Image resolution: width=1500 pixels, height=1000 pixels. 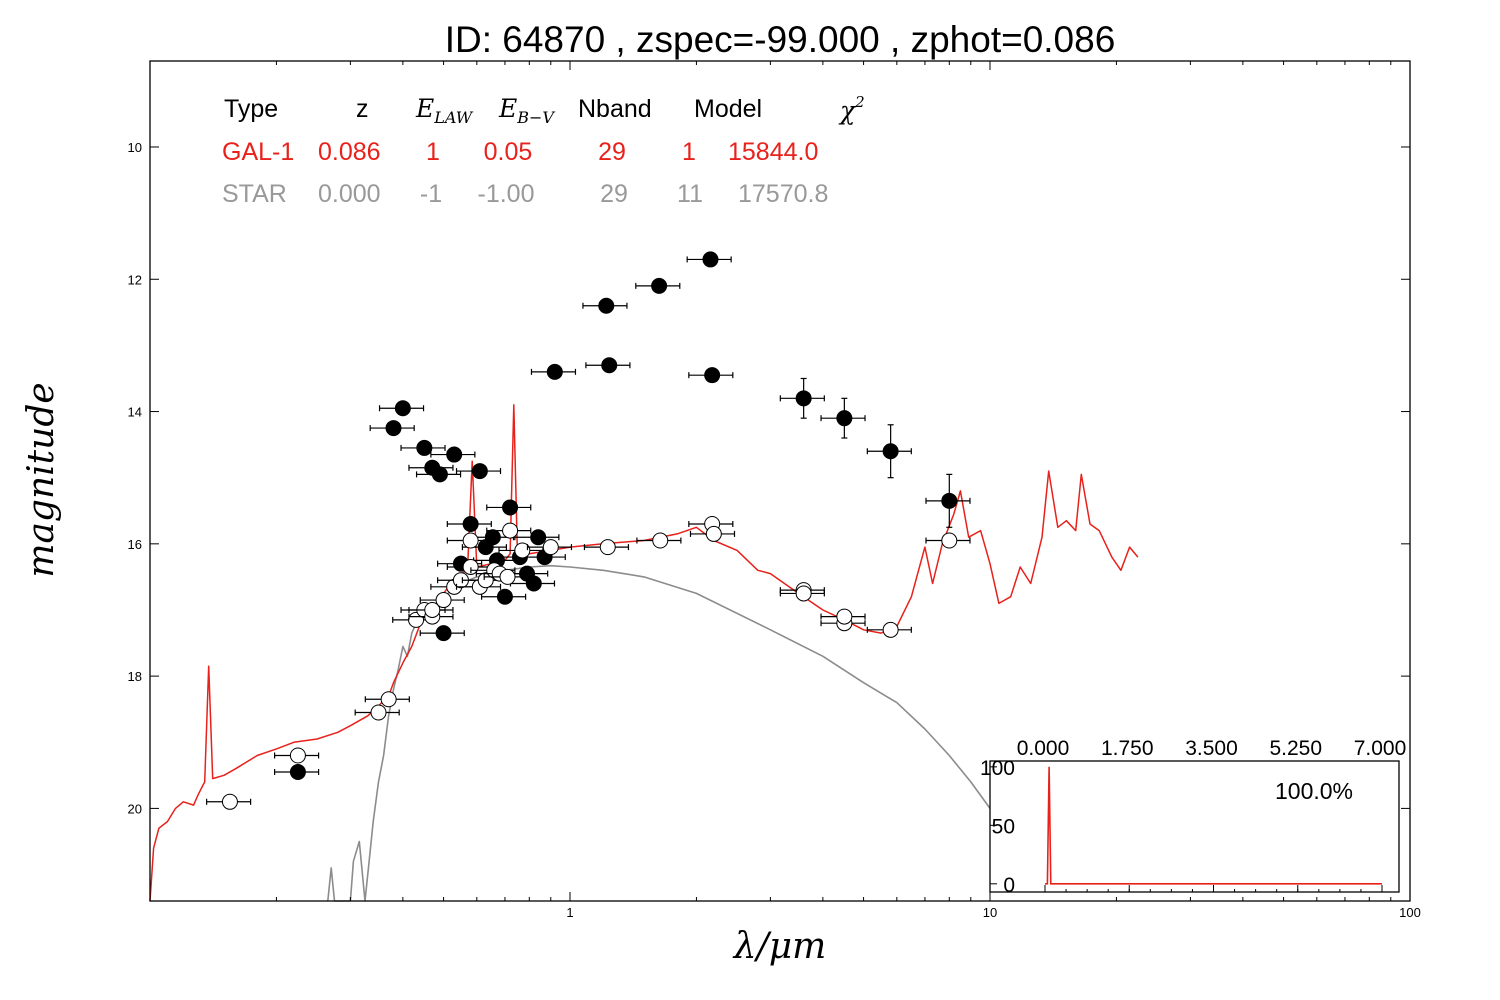 What do you see at coordinates (1211, 748) in the screenshot?
I see `inset-x-tick-label: 3.500` at bounding box center [1211, 748].